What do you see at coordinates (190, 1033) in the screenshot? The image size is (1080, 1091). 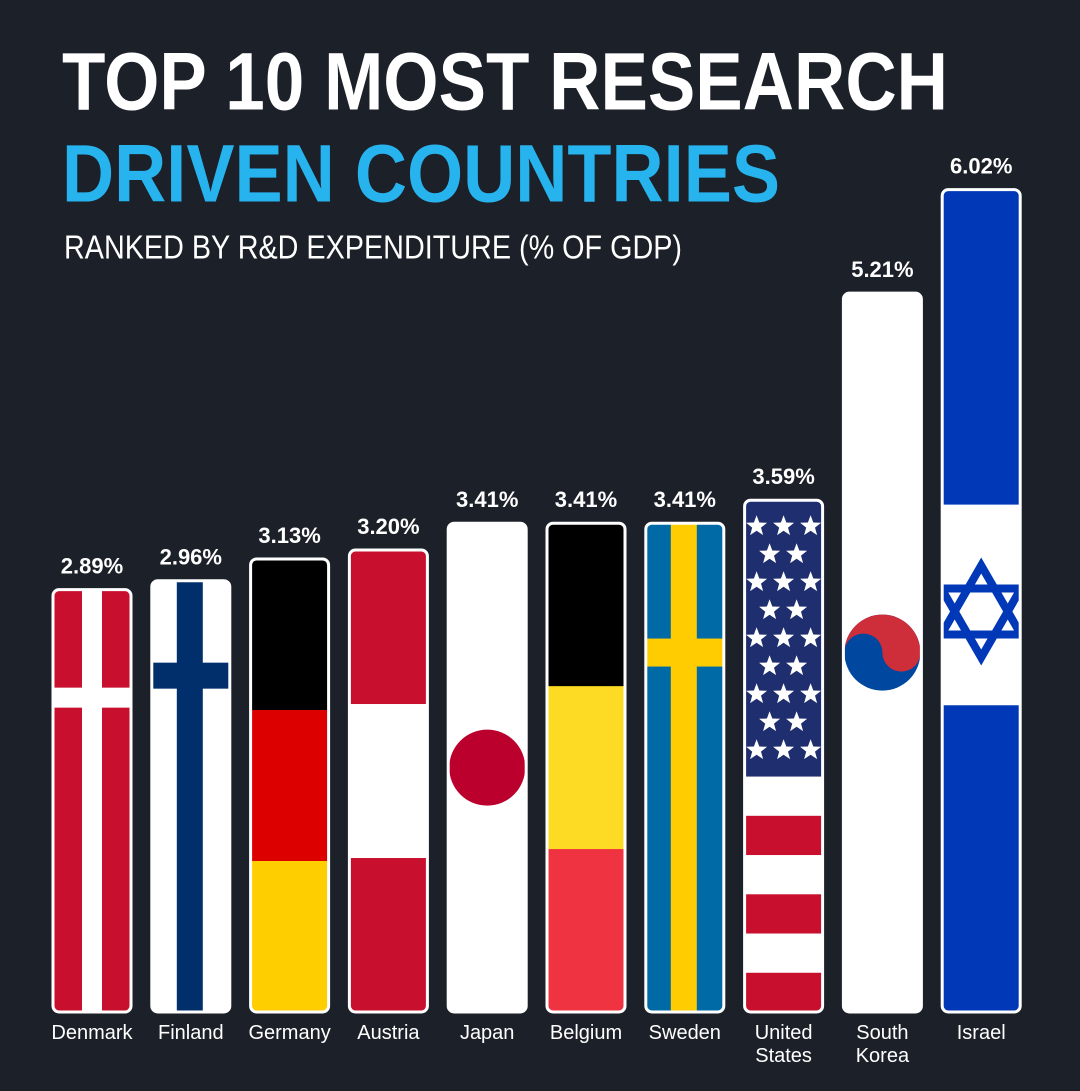 I see `x-tick-label: Finland` at bounding box center [190, 1033].